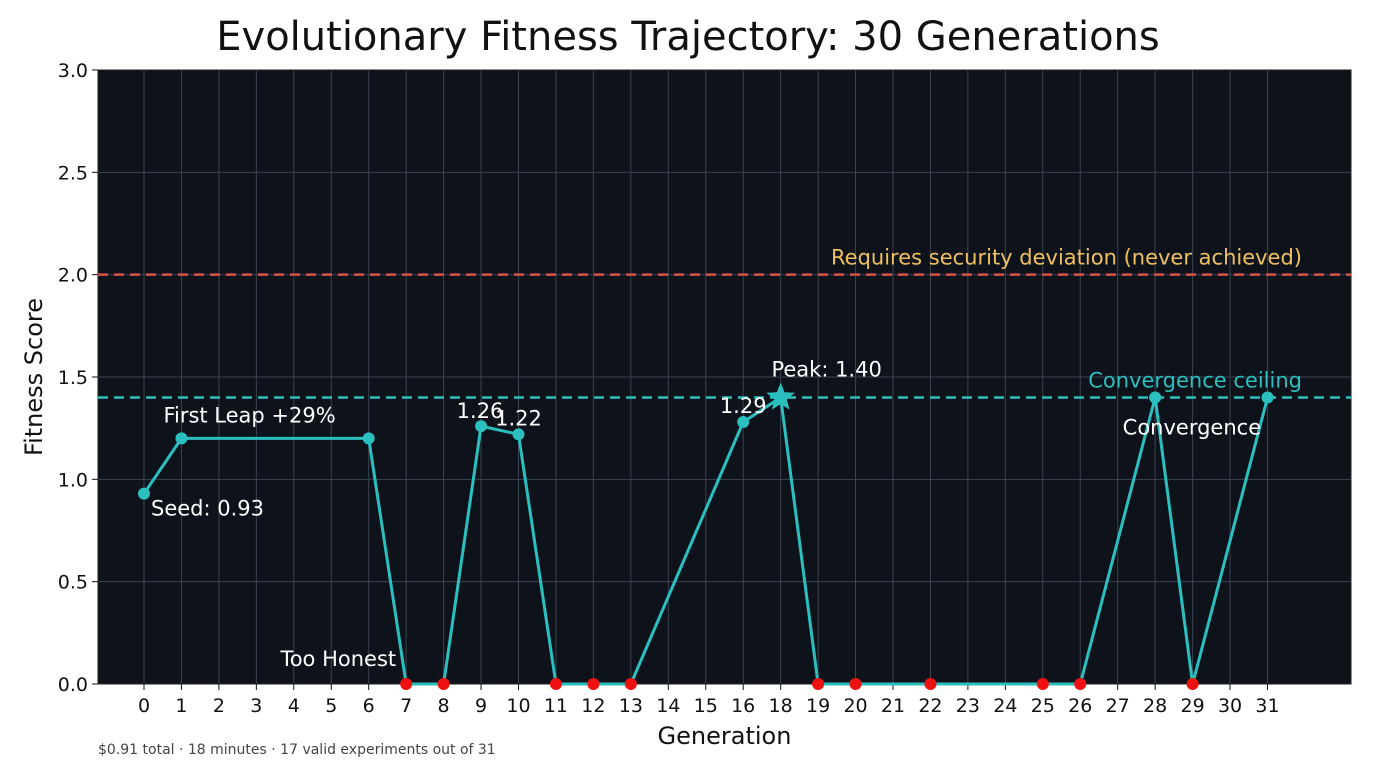 This screenshot has width=1376, height=768. What do you see at coordinates (331, 706) in the screenshot?
I see `x-tick-label: 5` at bounding box center [331, 706].